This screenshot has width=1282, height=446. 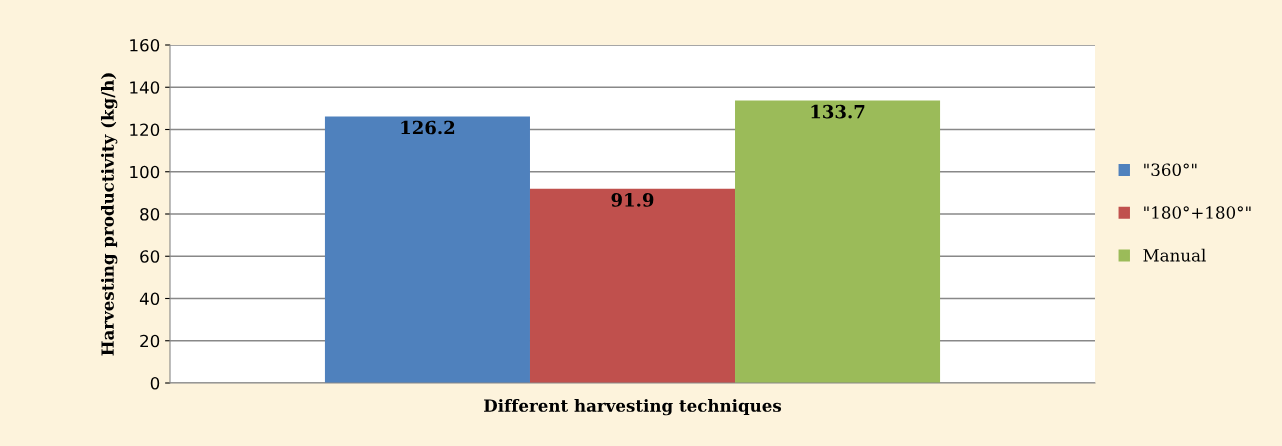 What do you see at coordinates (145, 45) in the screenshot?
I see `y-tick-label: 160` at bounding box center [145, 45].